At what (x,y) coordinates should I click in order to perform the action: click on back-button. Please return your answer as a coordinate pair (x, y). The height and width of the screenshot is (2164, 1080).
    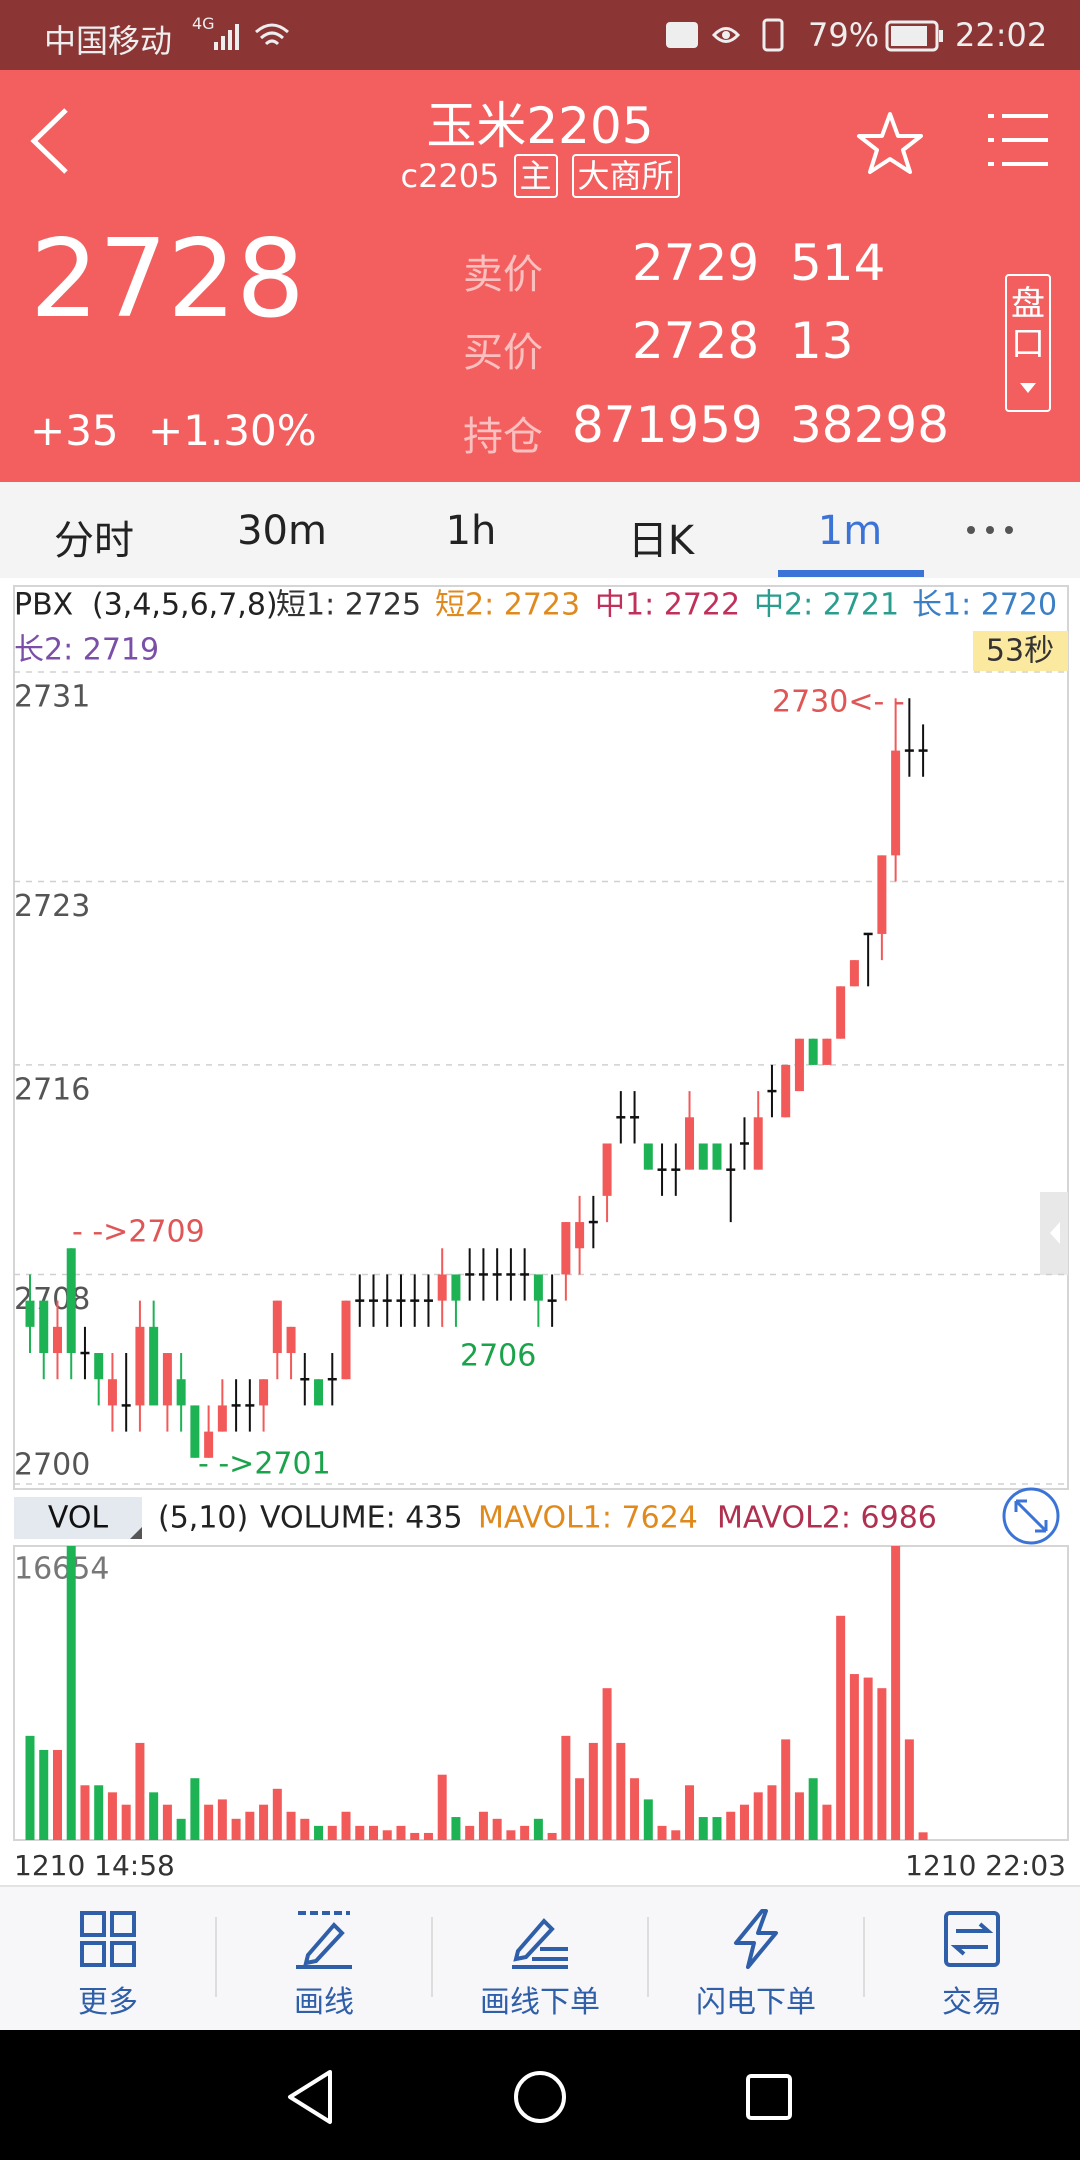
    Looking at the image, I should click on (51, 141).